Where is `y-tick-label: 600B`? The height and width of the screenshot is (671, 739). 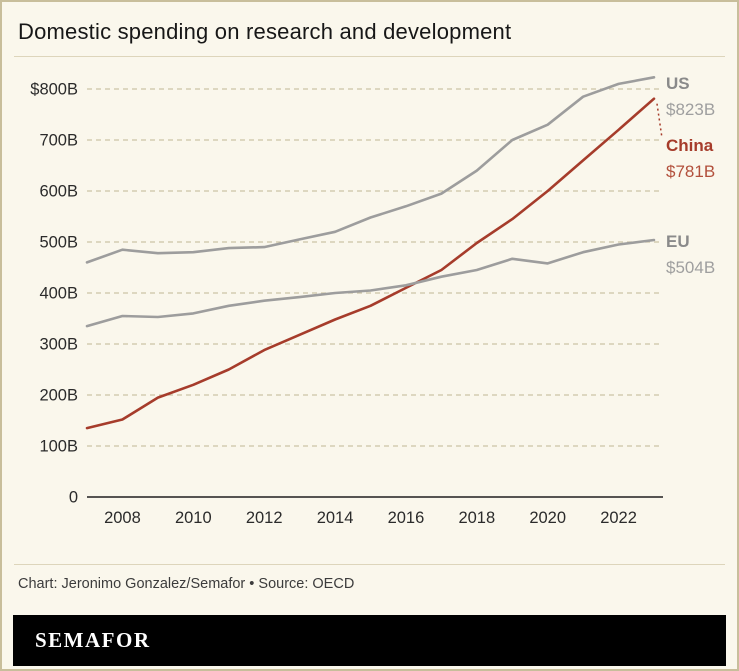 y-tick-label: 600B is located at coordinates (58, 192).